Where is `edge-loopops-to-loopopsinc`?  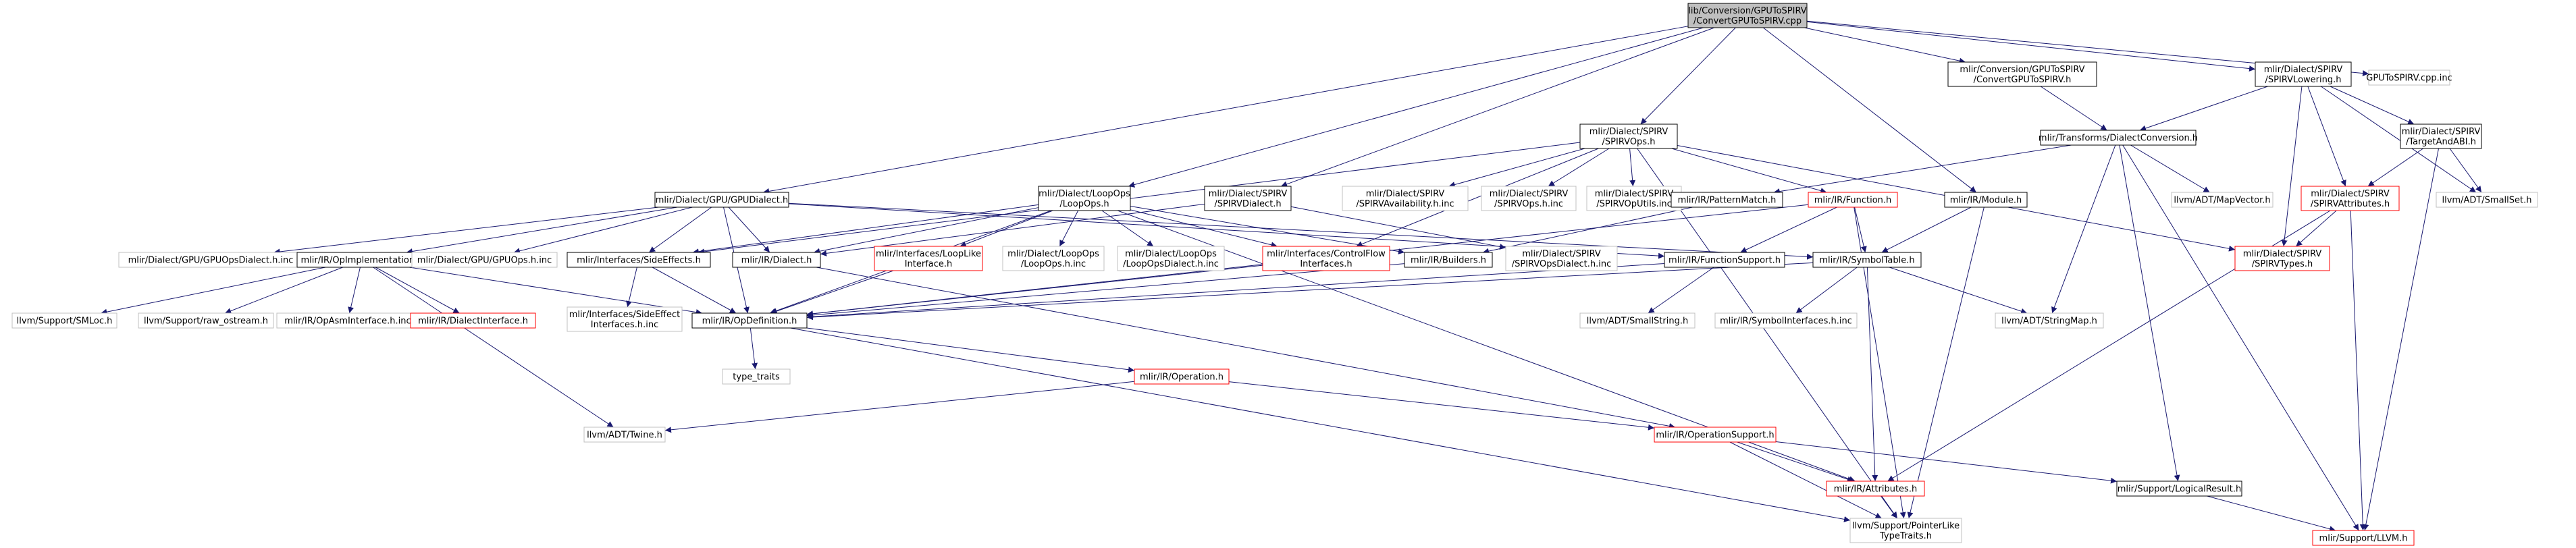
edge-loopops-to-loopopsinc is located at coordinates (1069, 228).